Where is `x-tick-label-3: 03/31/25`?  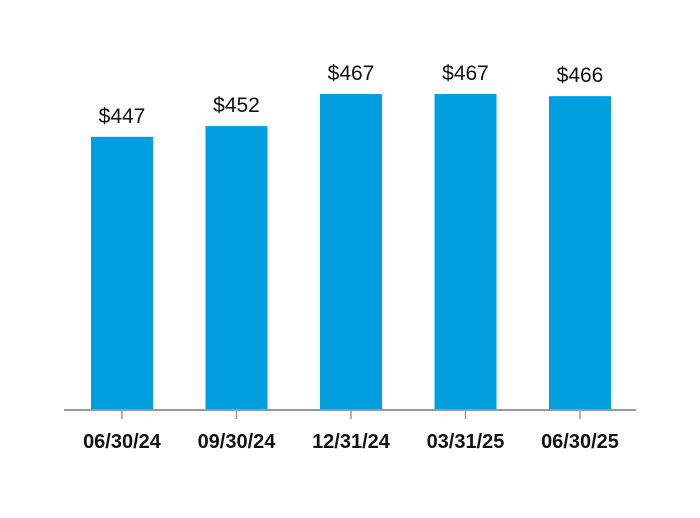
x-tick-label-3: 03/31/25 is located at coordinates (466, 442).